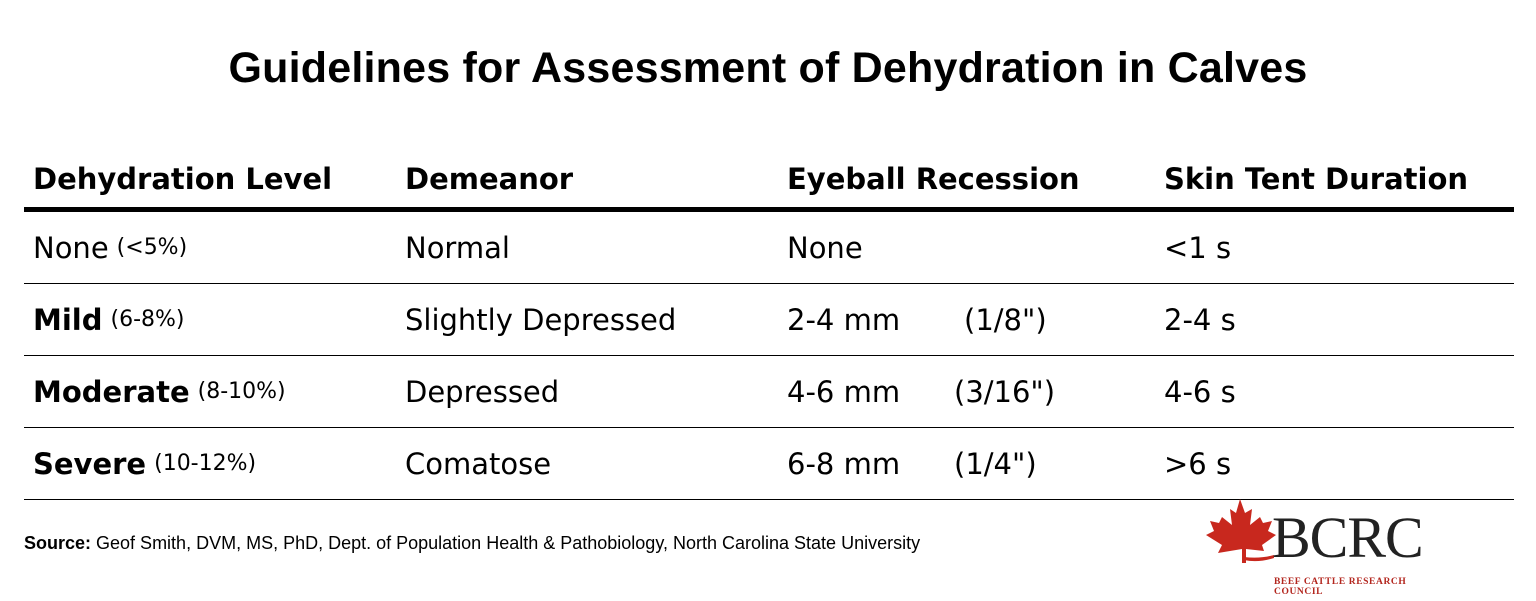 This screenshot has width=1536, height=601. What do you see at coordinates (1198, 247) in the screenshot?
I see `skin-tent-cell: <1 s` at bounding box center [1198, 247].